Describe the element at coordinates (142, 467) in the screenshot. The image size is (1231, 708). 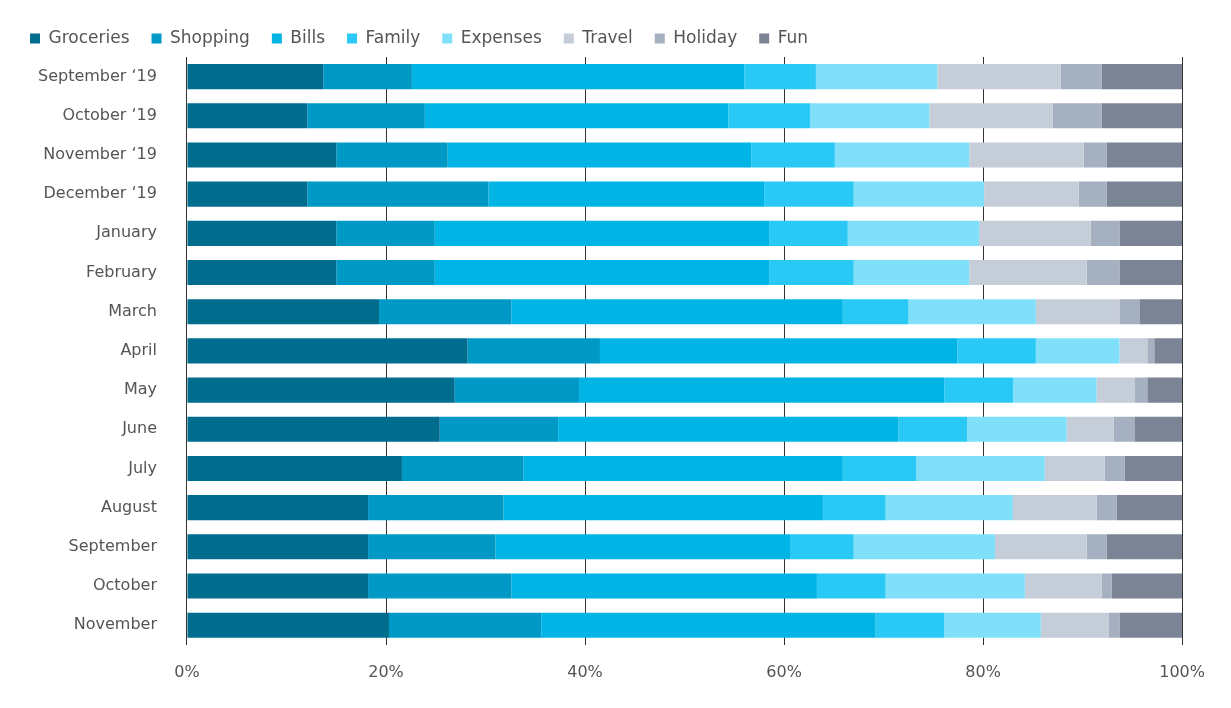
I see `y-tick-label: July` at that location.